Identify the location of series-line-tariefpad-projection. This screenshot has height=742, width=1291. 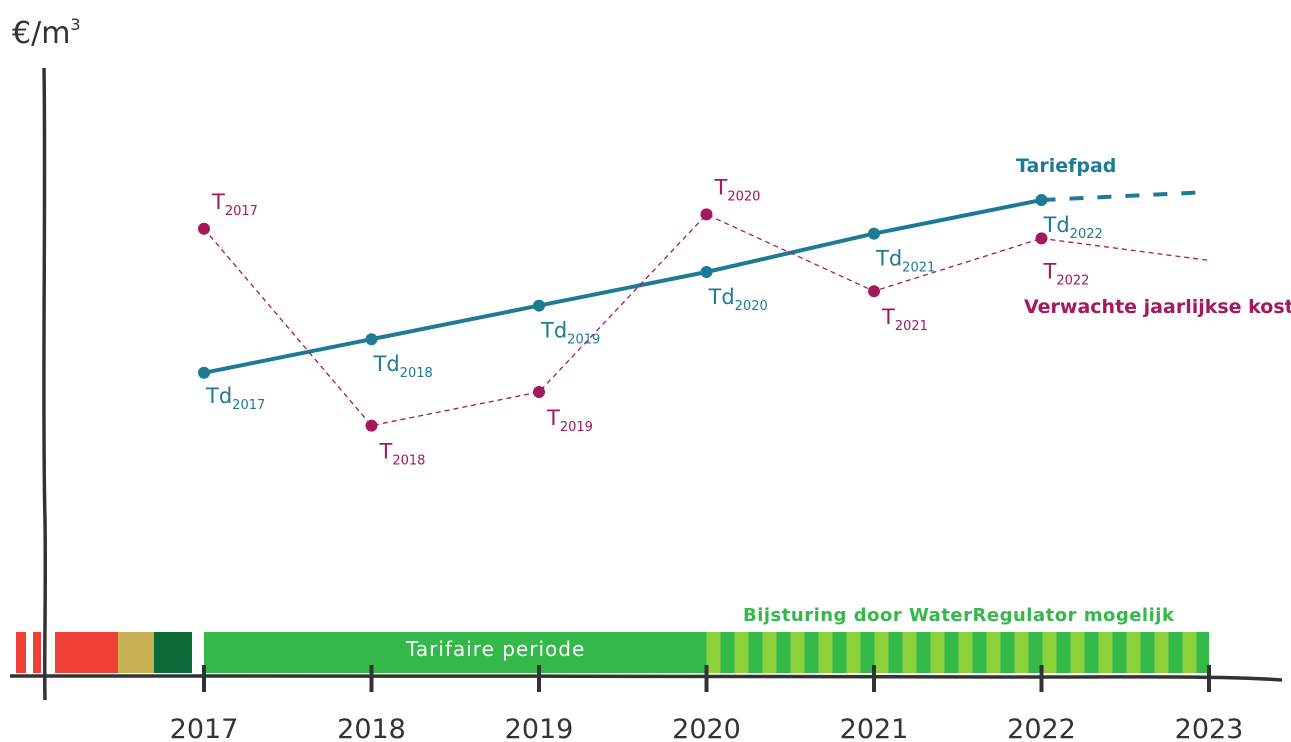
(1125, 196).